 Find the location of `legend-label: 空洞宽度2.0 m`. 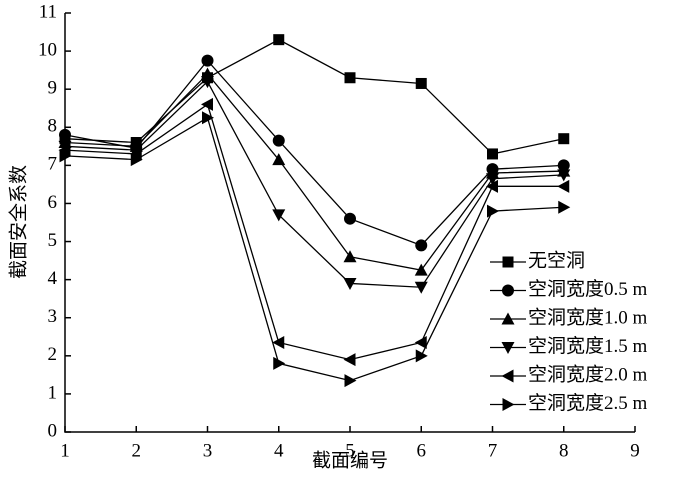

legend-label: 空洞宽度2.0 m is located at coordinates (588, 374).